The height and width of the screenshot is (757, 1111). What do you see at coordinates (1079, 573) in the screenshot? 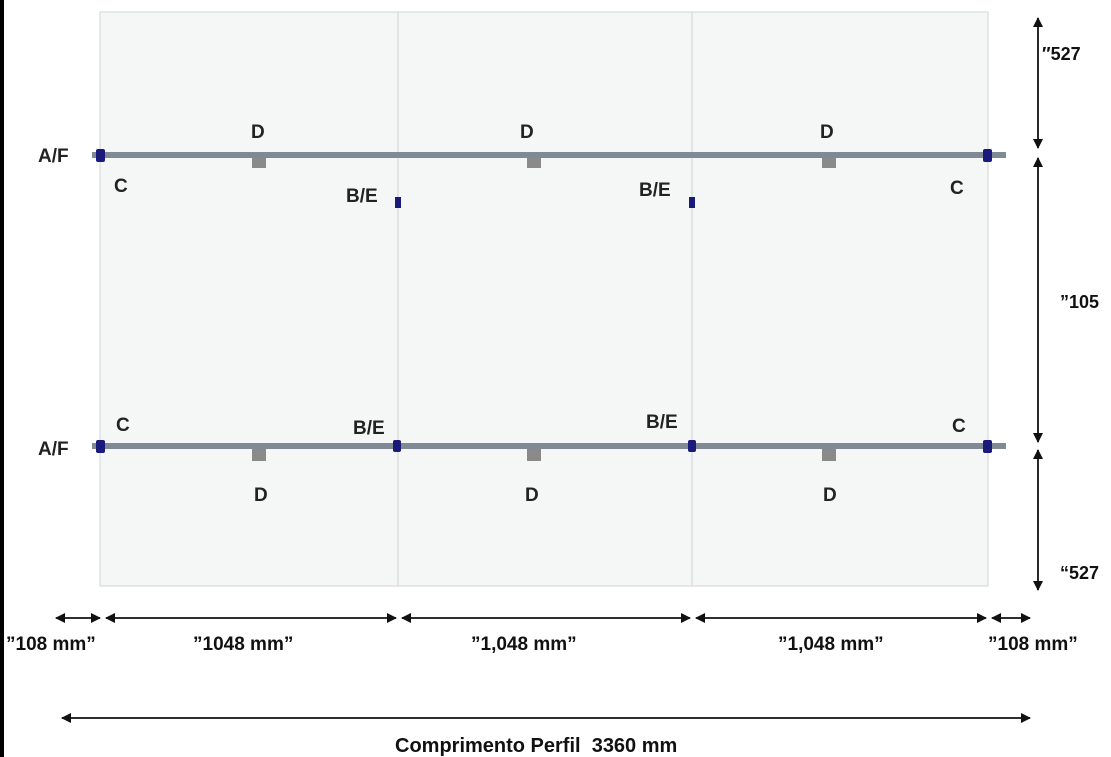
I see `dim-label-right-bottom: “527` at bounding box center [1079, 573].